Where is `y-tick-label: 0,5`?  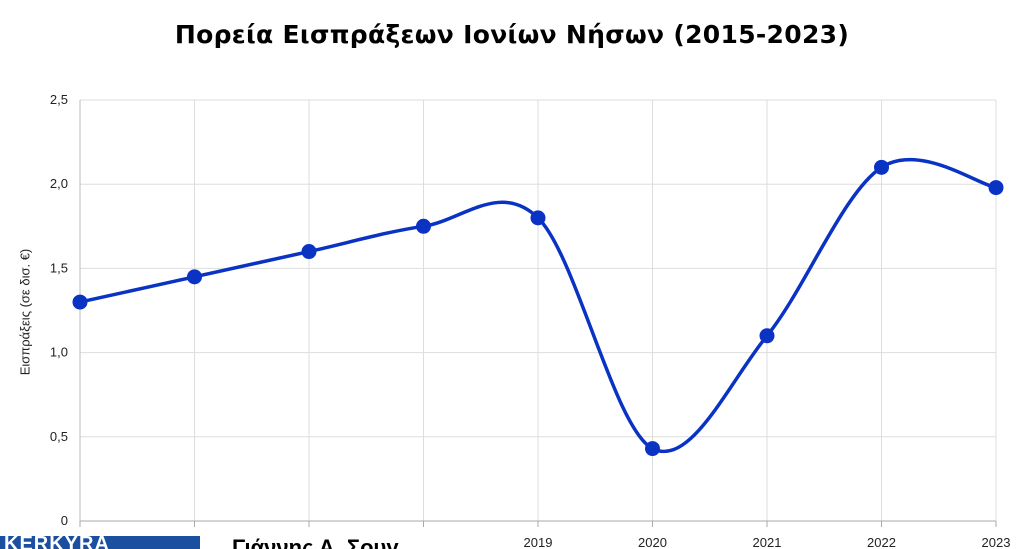 y-tick-label: 0,5 is located at coordinates (59, 436).